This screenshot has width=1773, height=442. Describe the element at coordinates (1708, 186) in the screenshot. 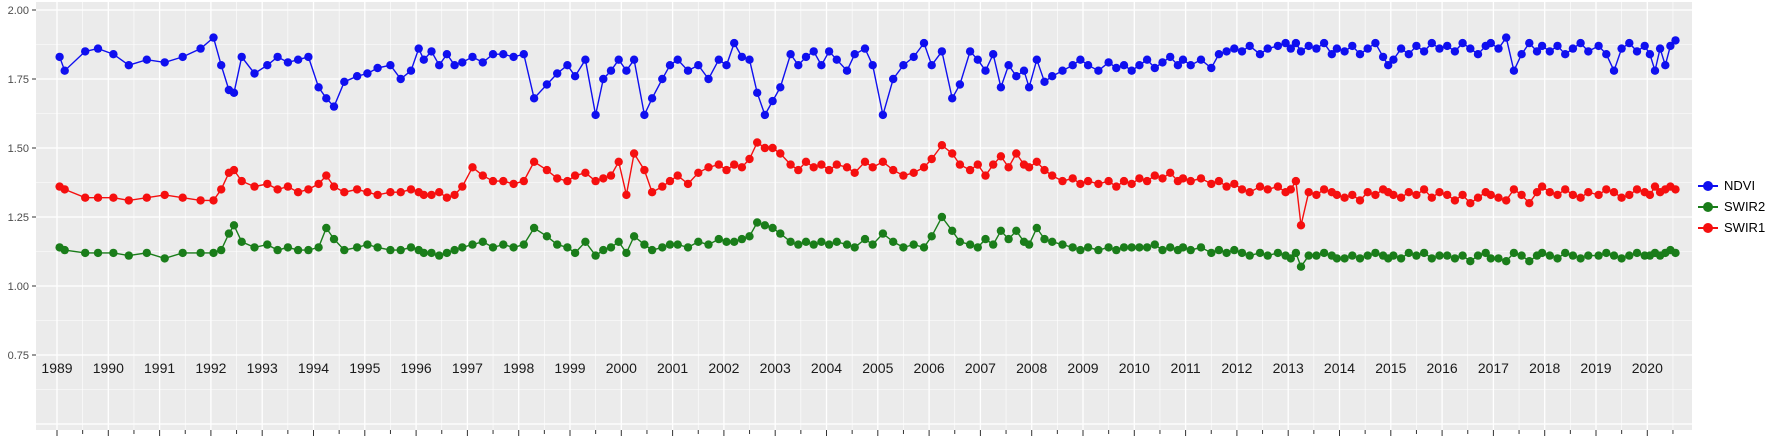

I see `legend-key-ndvi-icon` at that location.